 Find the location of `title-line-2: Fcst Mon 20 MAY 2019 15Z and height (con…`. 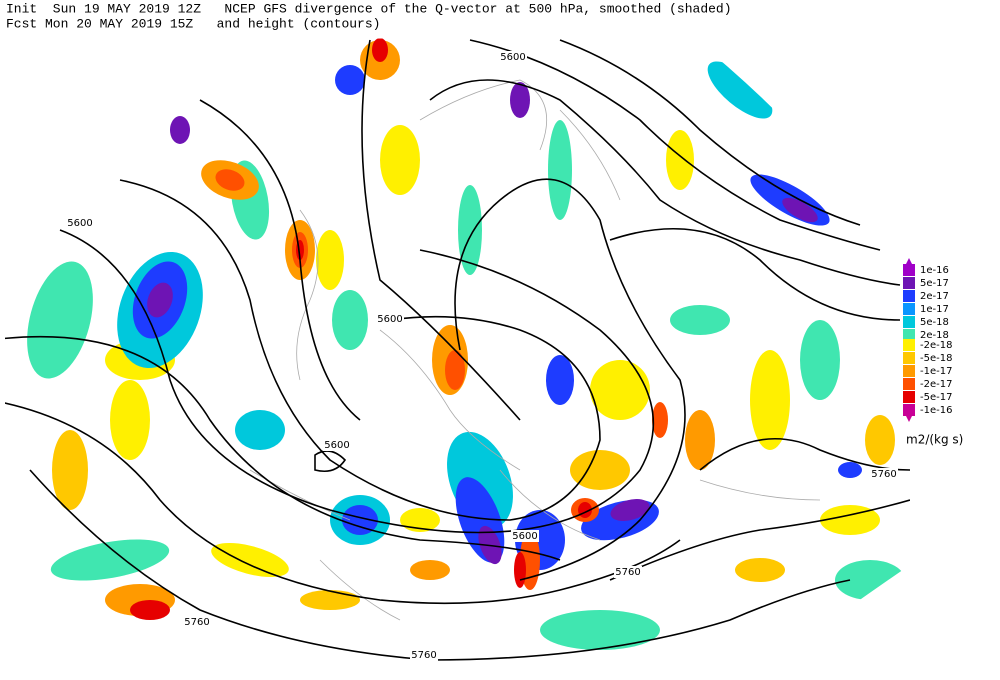

title-line-2: Fcst Mon 20 MAY 2019 15Z and height (con… is located at coordinates (193, 23).